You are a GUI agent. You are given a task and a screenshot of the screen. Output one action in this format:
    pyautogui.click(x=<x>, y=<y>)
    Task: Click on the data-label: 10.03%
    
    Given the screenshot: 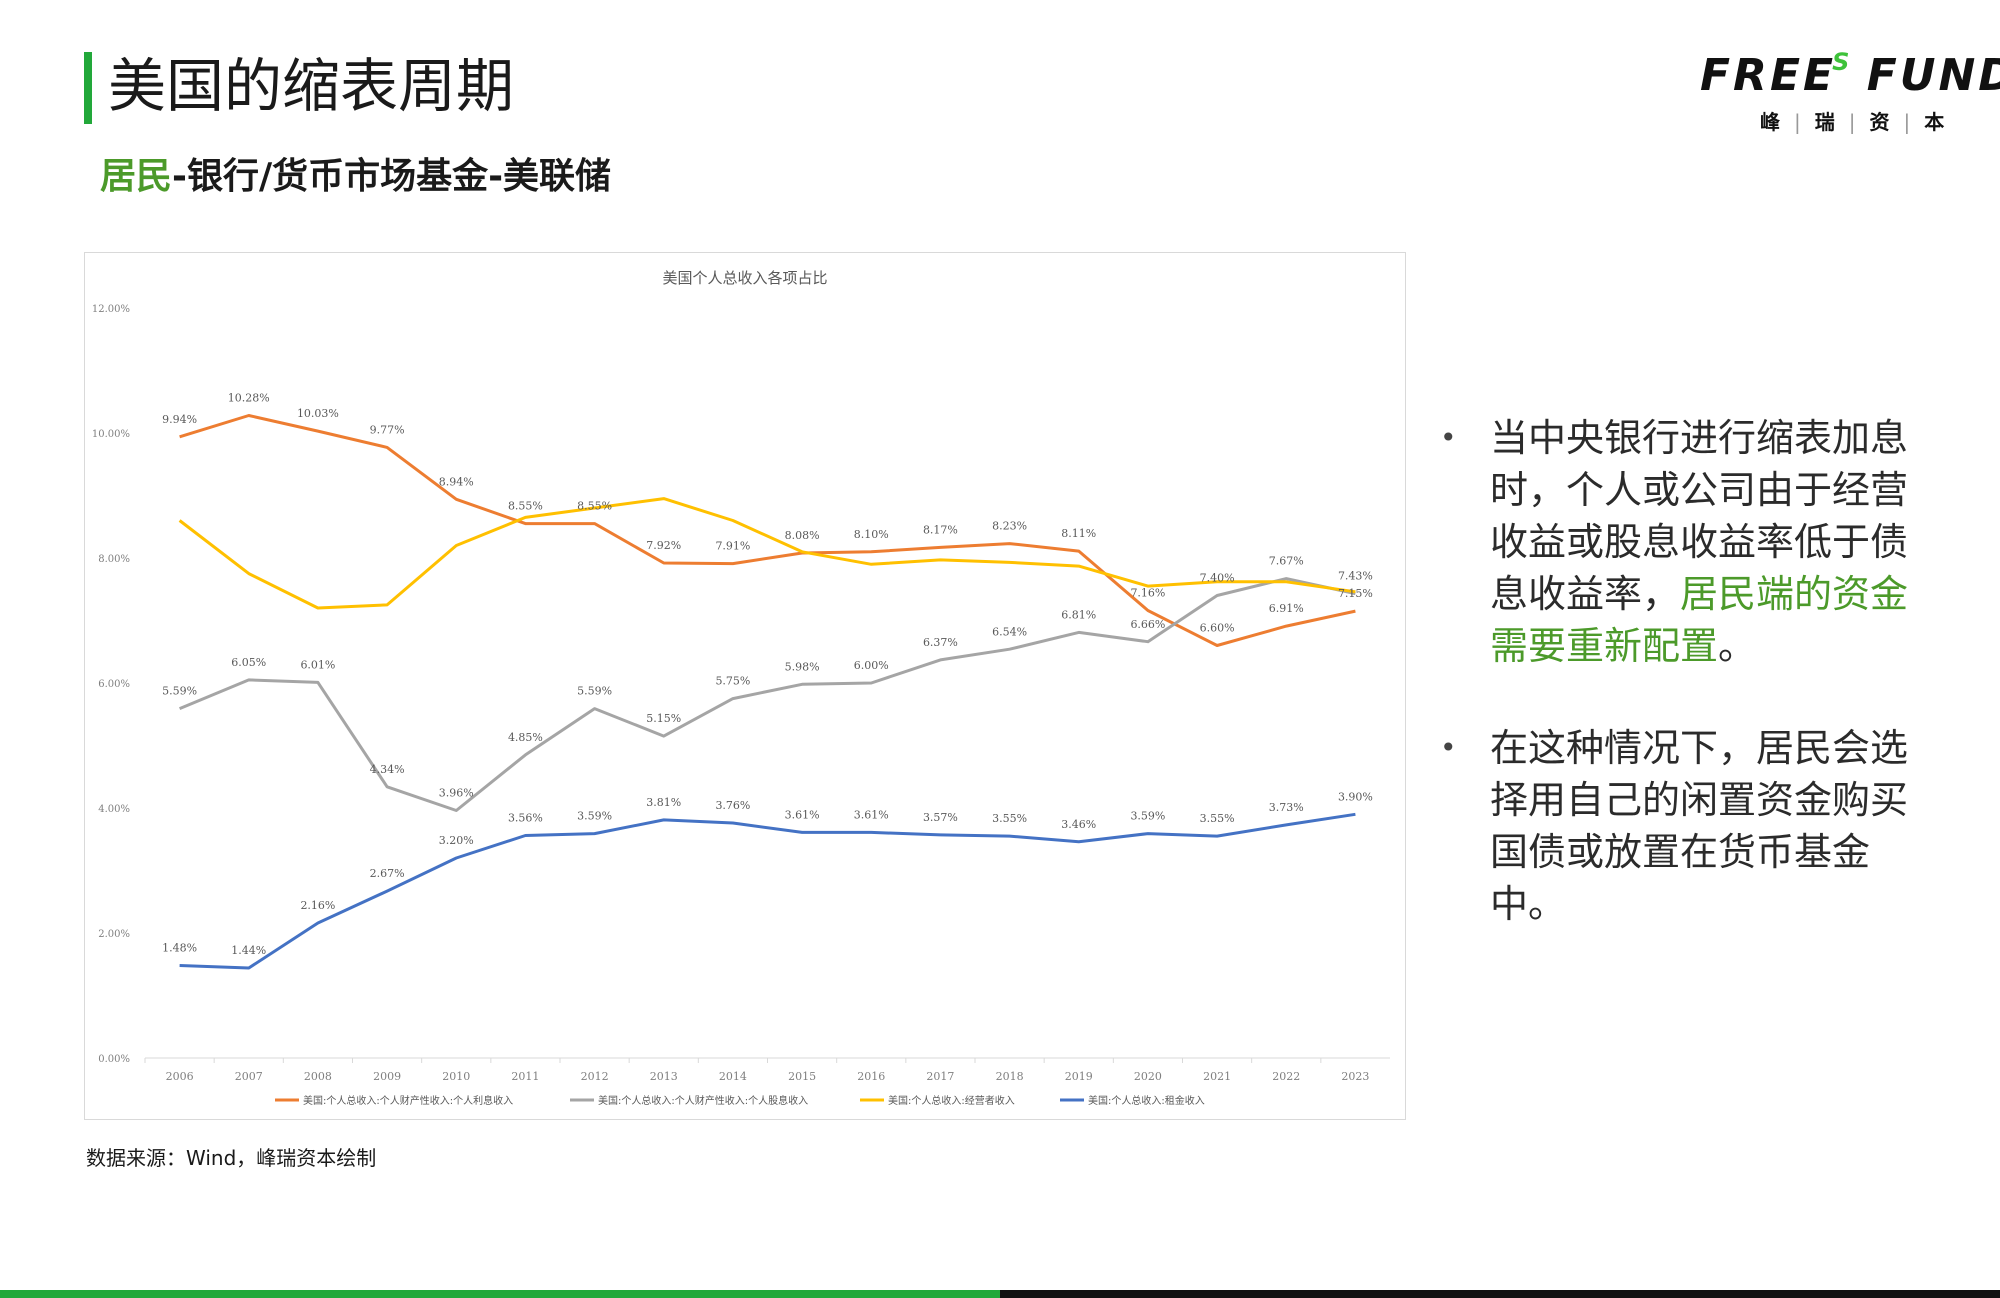 What is the action you would take?
    pyautogui.click(x=318, y=413)
    